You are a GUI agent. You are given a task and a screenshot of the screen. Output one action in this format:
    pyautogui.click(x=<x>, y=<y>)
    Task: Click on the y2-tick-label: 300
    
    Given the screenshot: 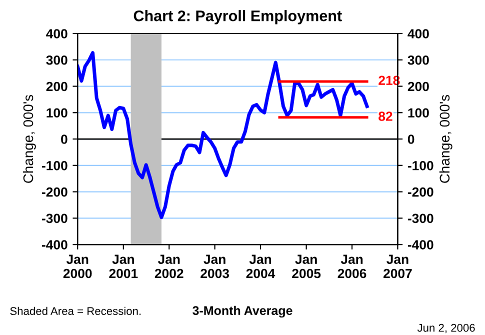 What is the action you would take?
    pyautogui.click(x=418, y=60)
    